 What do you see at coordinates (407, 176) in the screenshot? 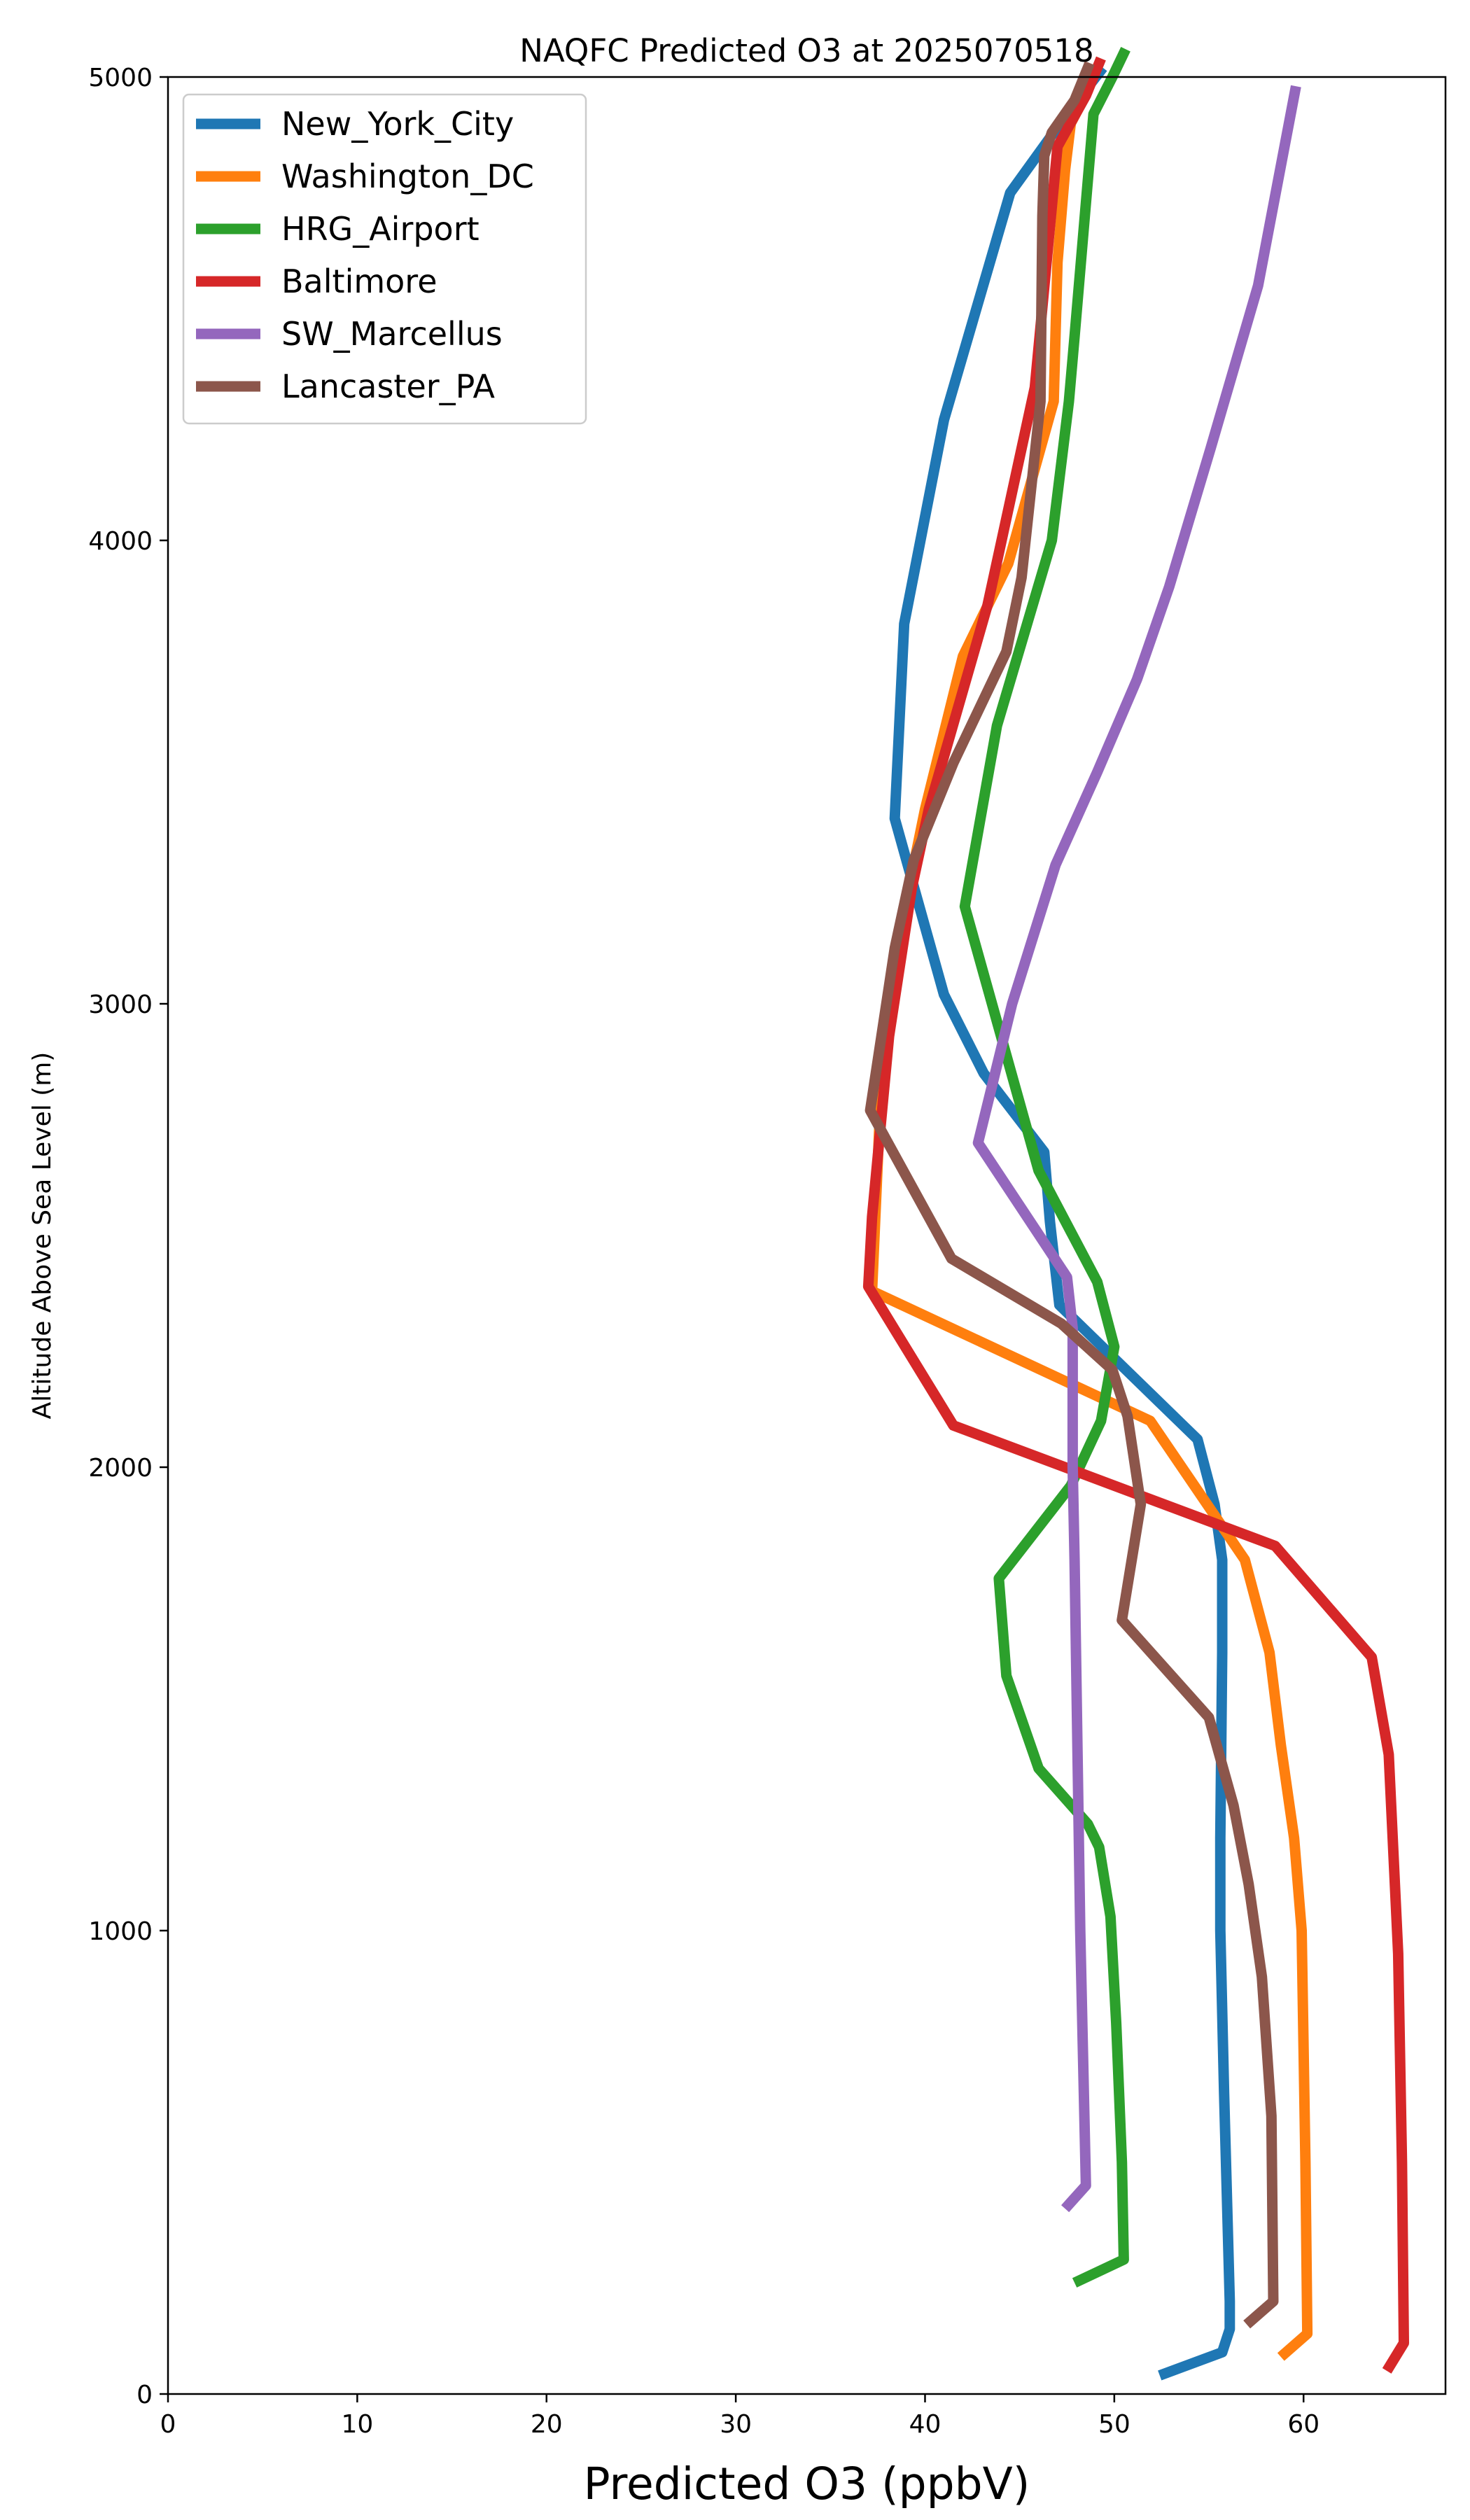
I see `legend-label: Washington_DC` at bounding box center [407, 176].